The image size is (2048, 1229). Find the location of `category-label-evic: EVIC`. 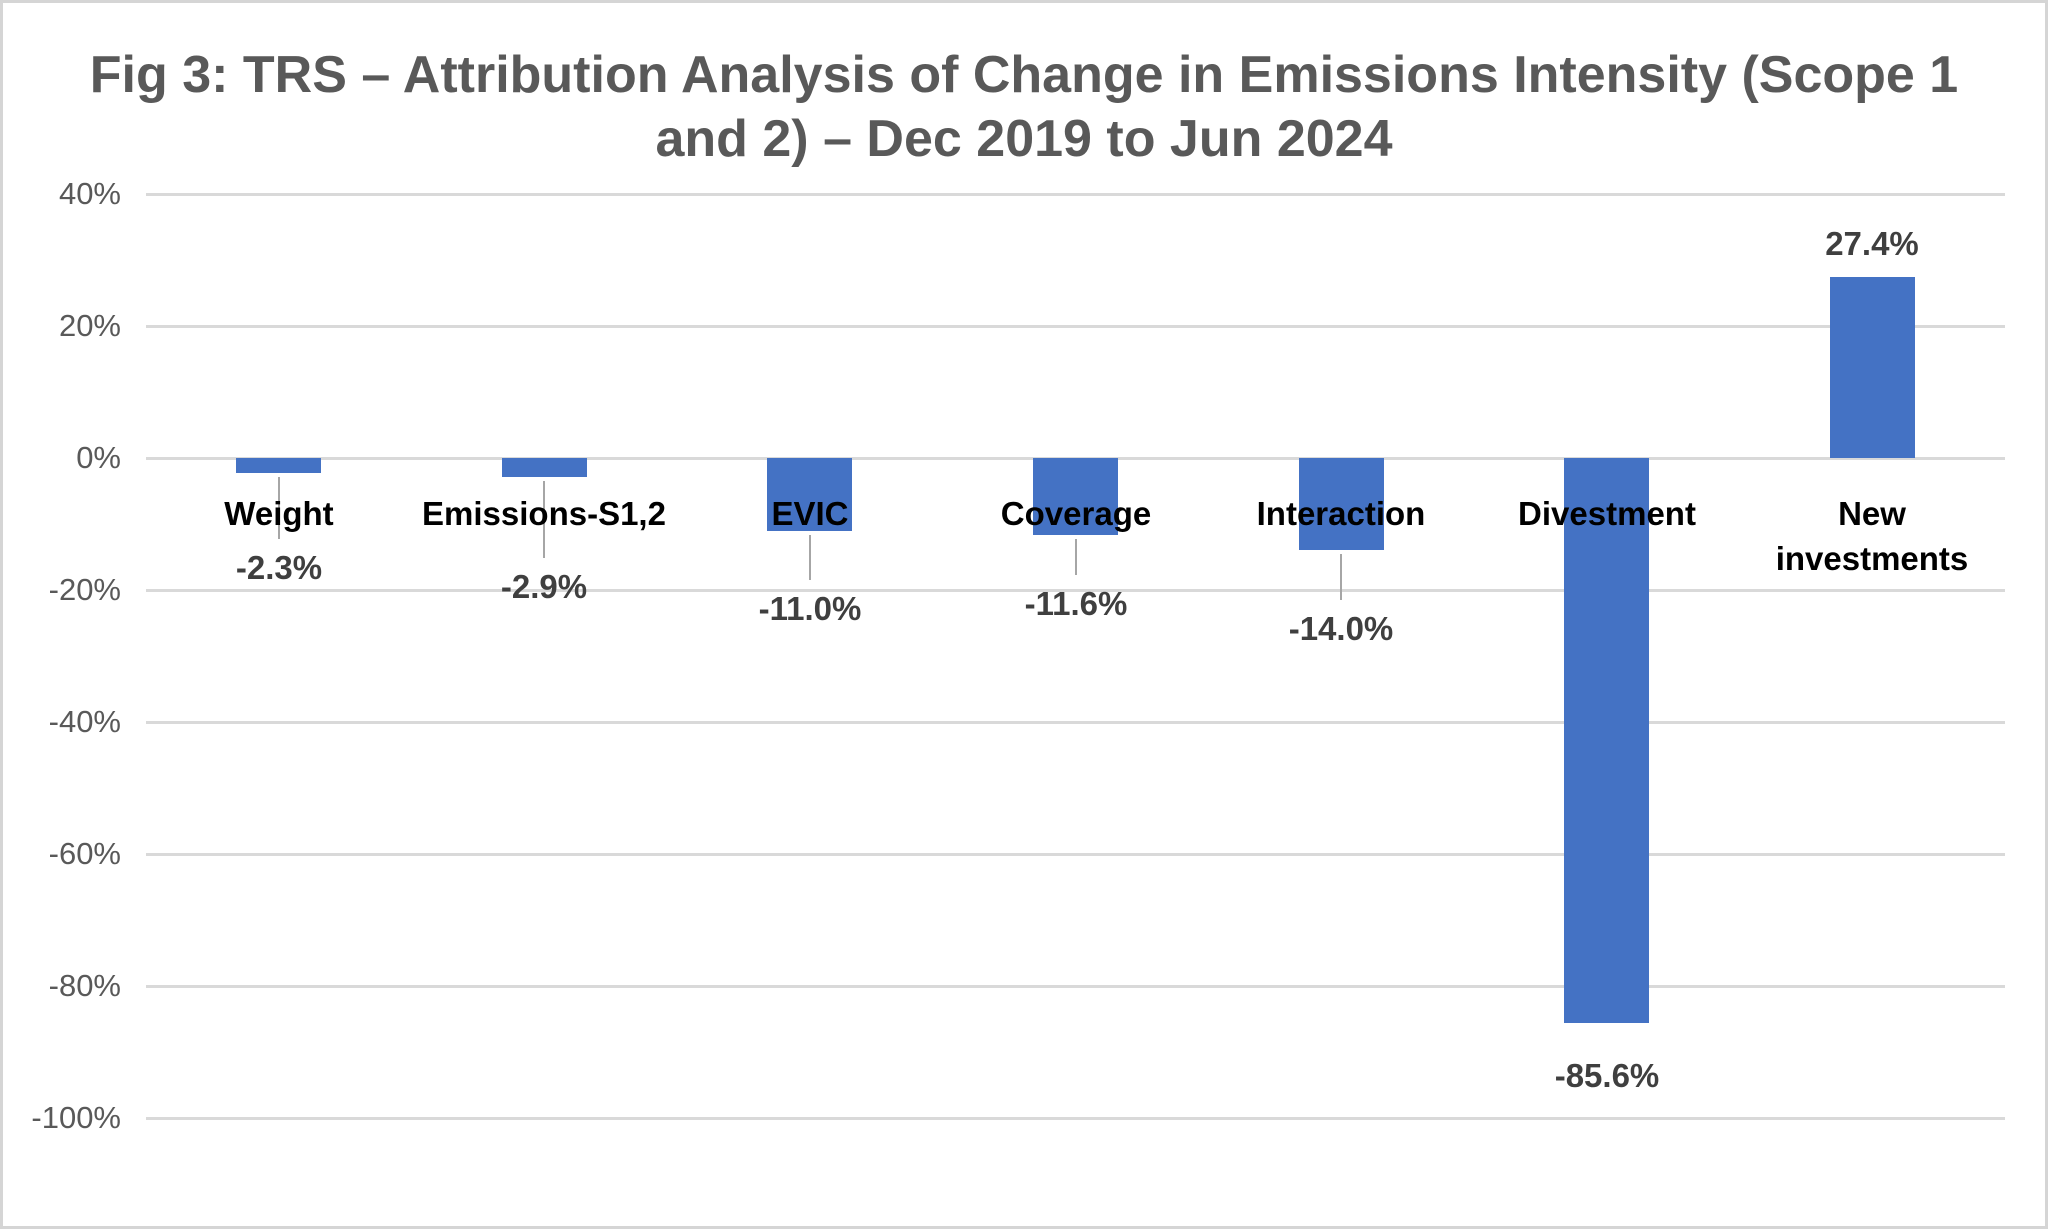

category-label-evic: EVIC is located at coordinates (810, 513).